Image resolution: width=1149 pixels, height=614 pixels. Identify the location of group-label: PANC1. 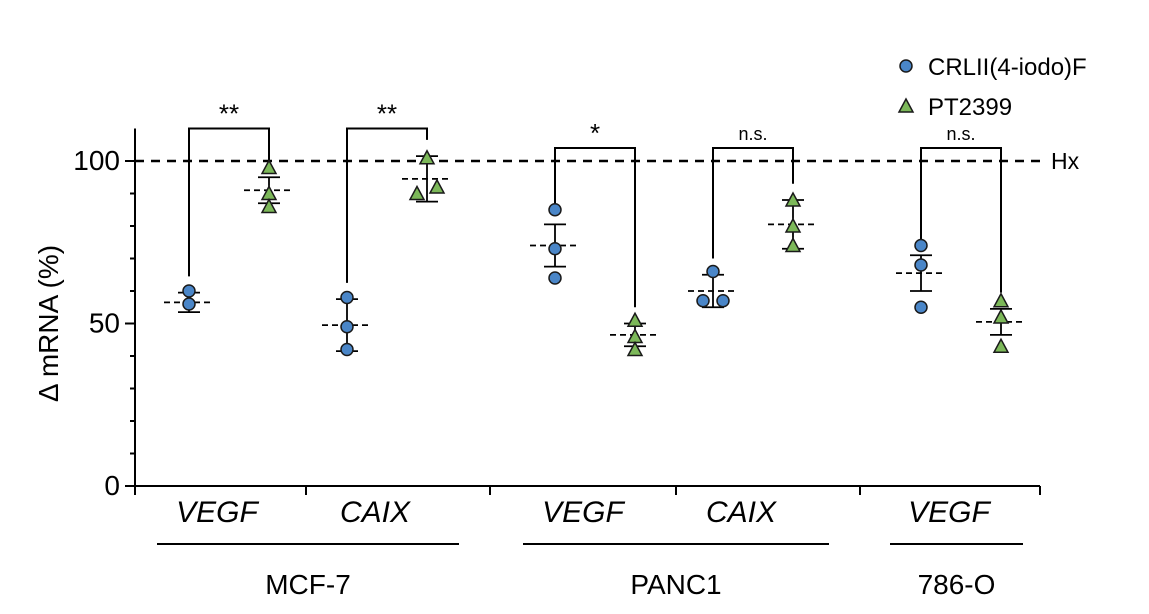
(675, 584).